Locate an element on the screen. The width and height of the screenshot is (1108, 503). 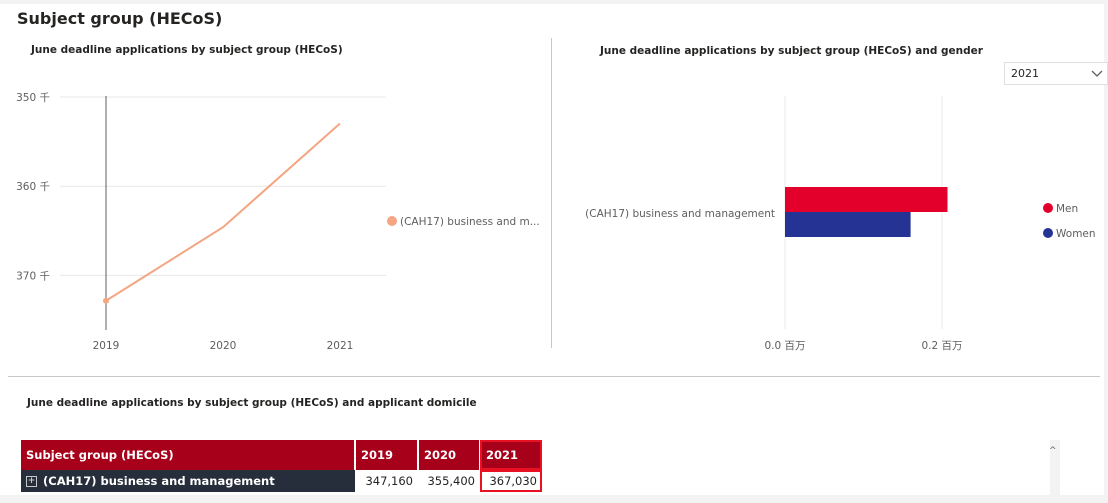
visual-divider is located at coordinates (551, 193).